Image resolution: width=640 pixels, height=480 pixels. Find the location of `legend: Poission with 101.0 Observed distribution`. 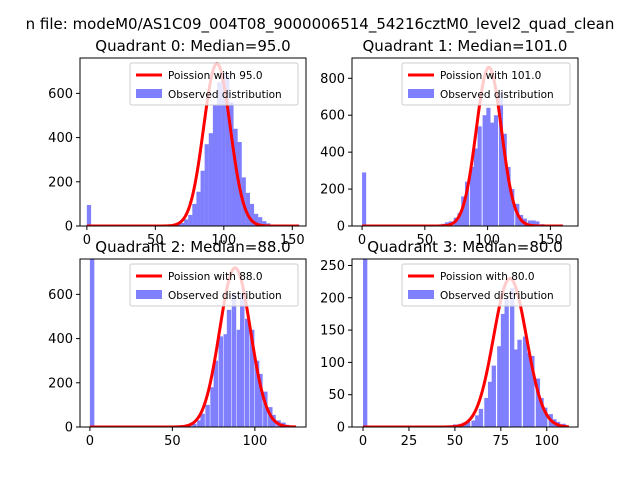

legend: Poission with 101.0 Observed distribution is located at coordinates (486, 84).